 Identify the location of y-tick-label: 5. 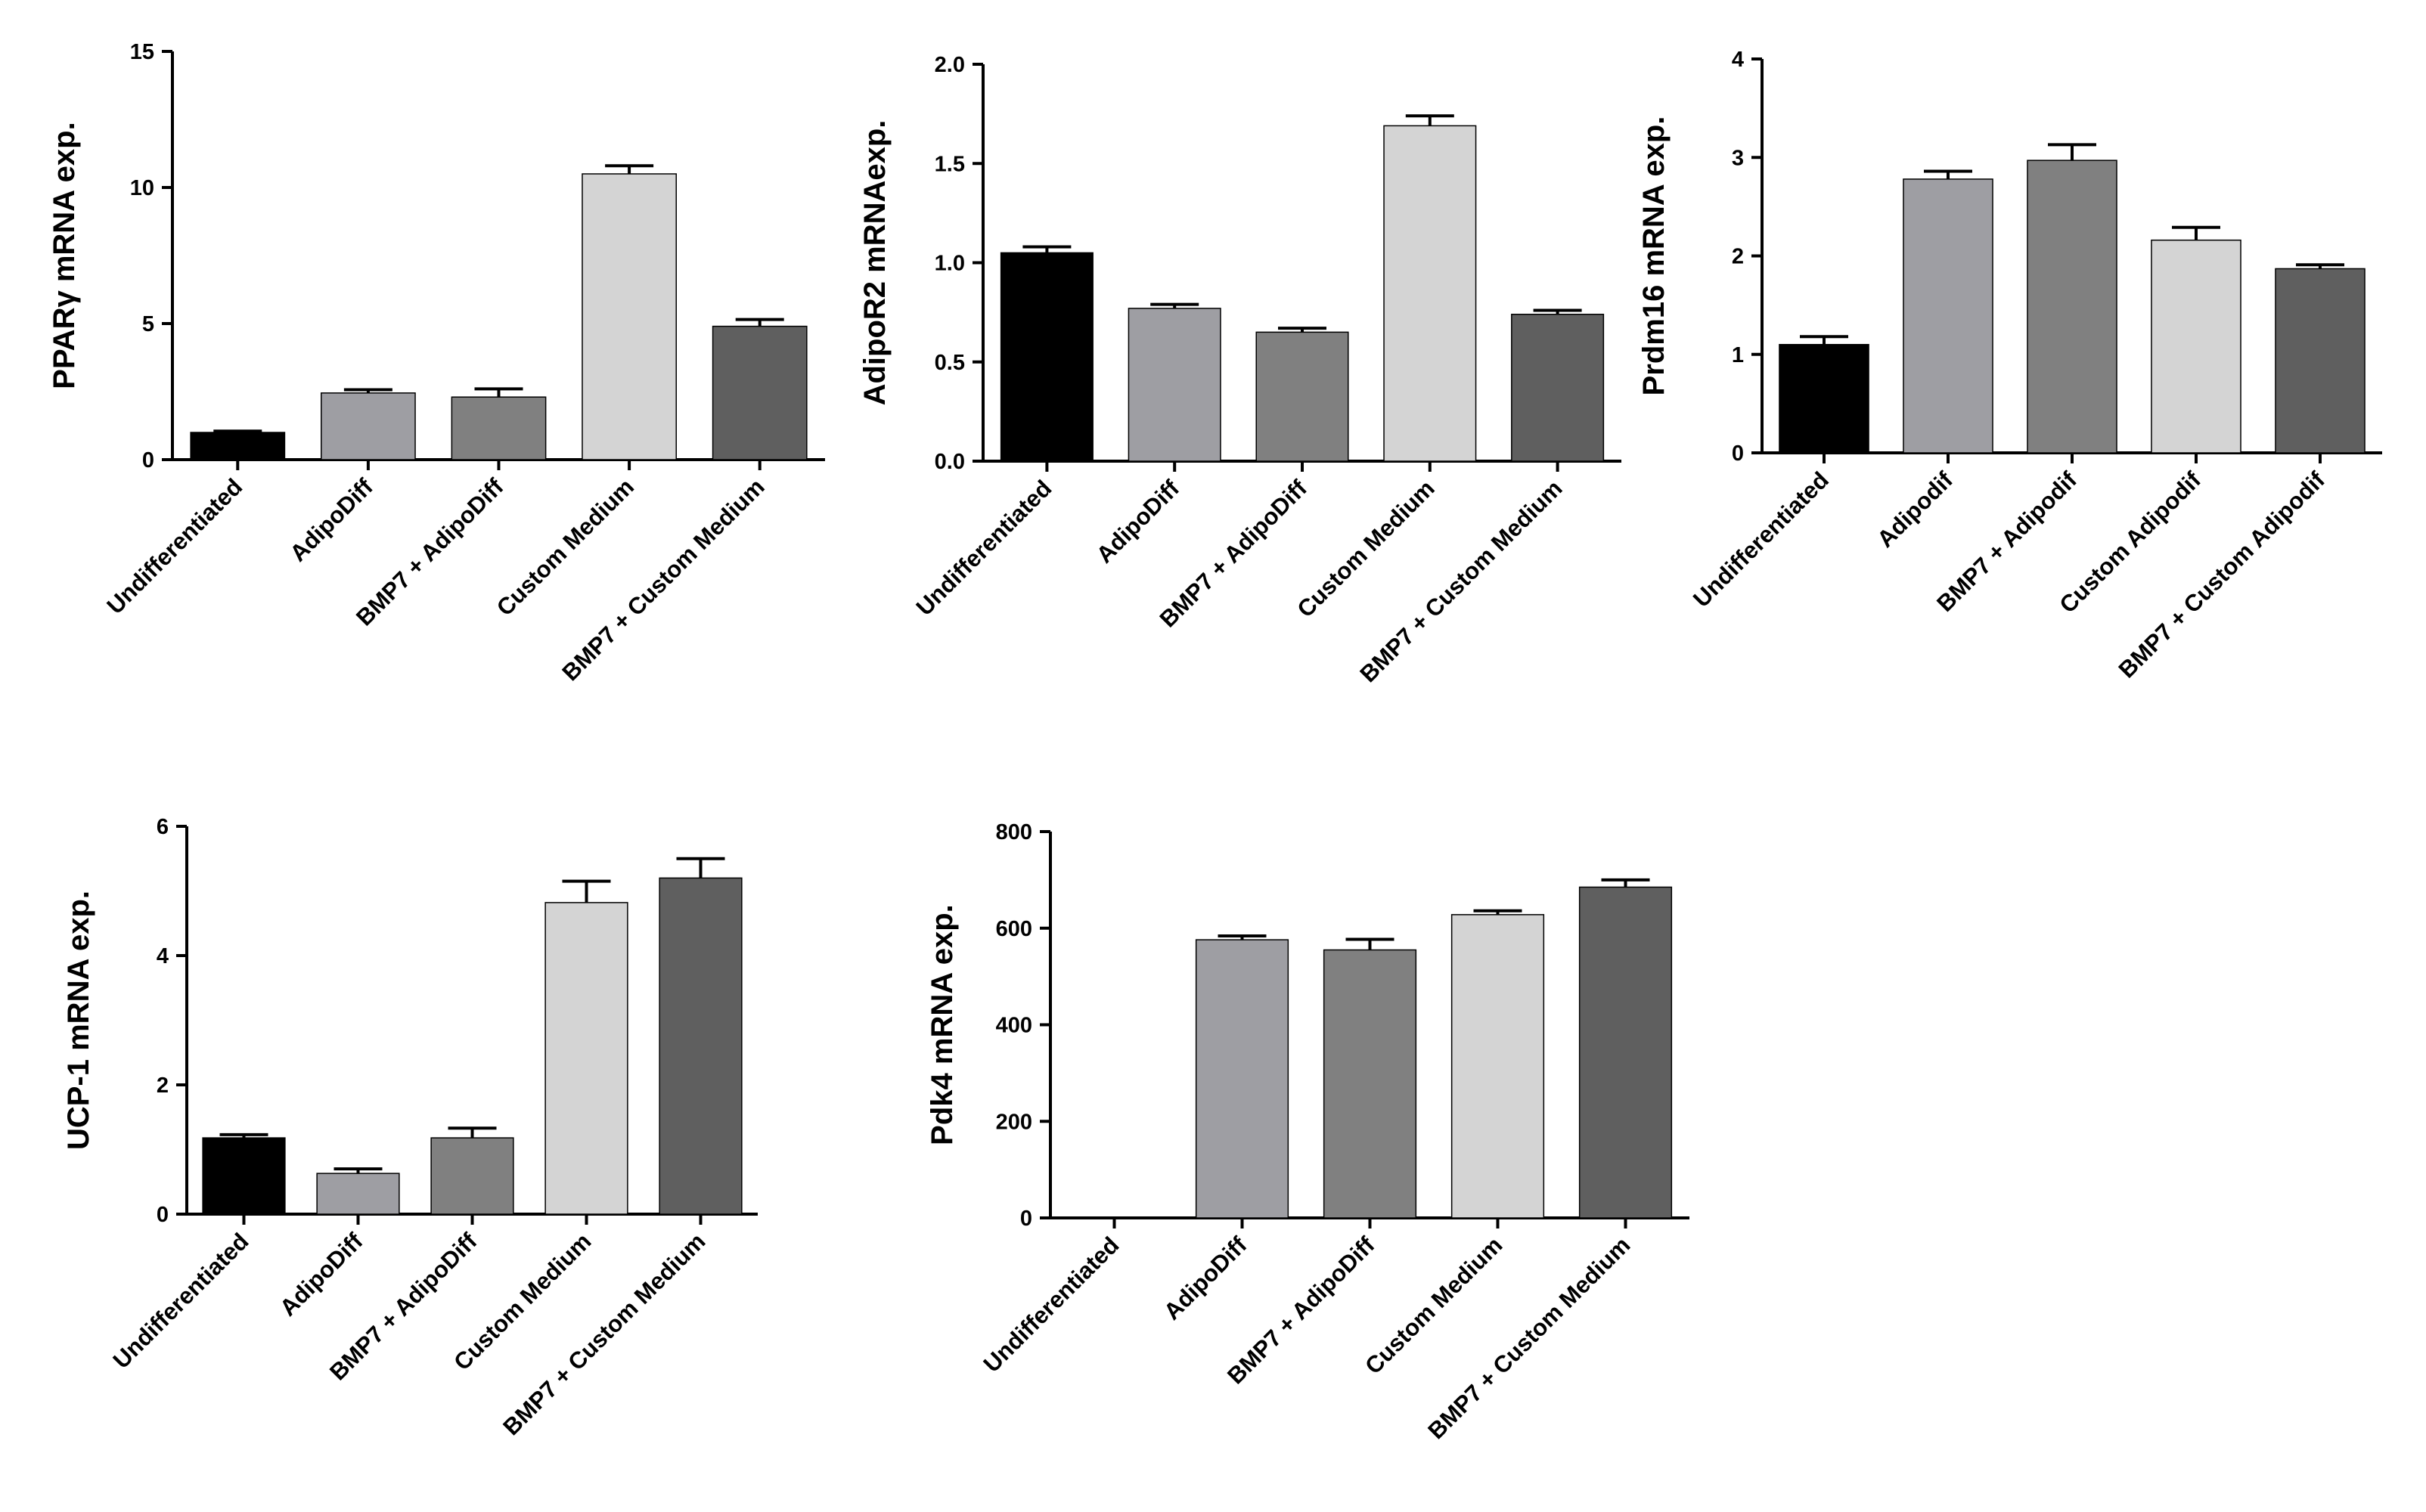
(148, 324).